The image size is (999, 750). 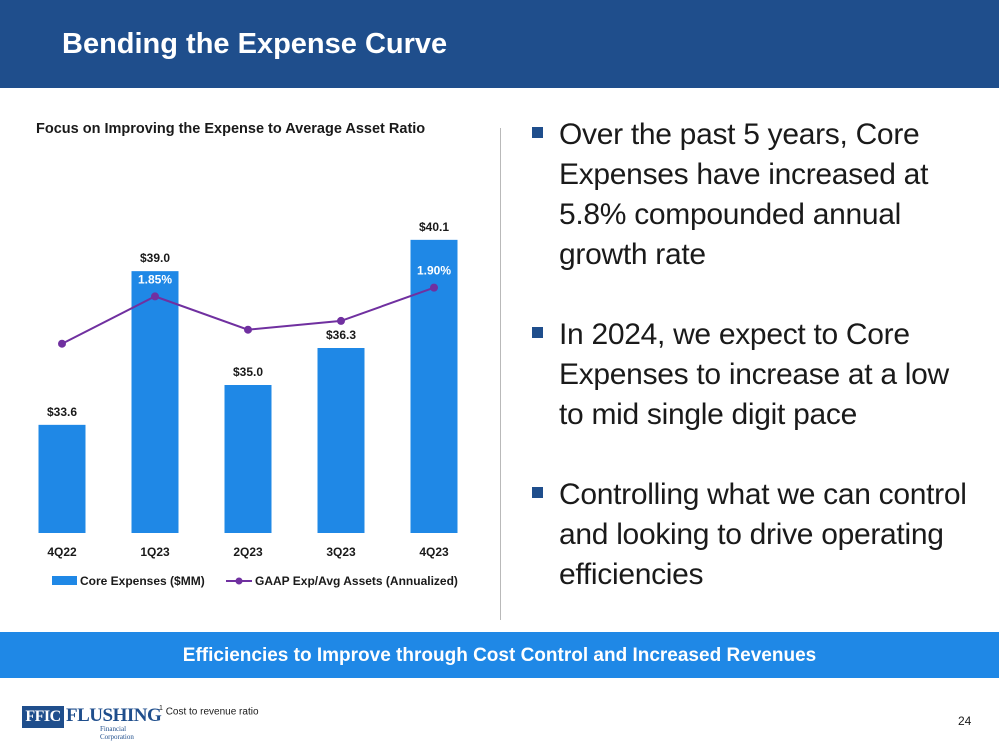 What do you see at coordinates (62, 552) in the screenshot?
I see `x-tick-label: 4Q22` at bounding box center [62, 552].